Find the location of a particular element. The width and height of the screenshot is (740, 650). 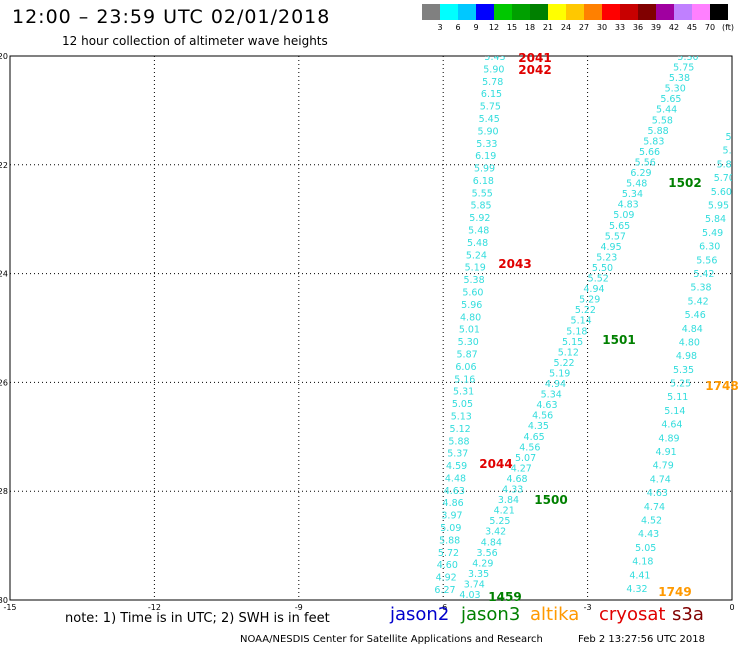

swh-value: 5.22 is located at coordinates (585, 310).